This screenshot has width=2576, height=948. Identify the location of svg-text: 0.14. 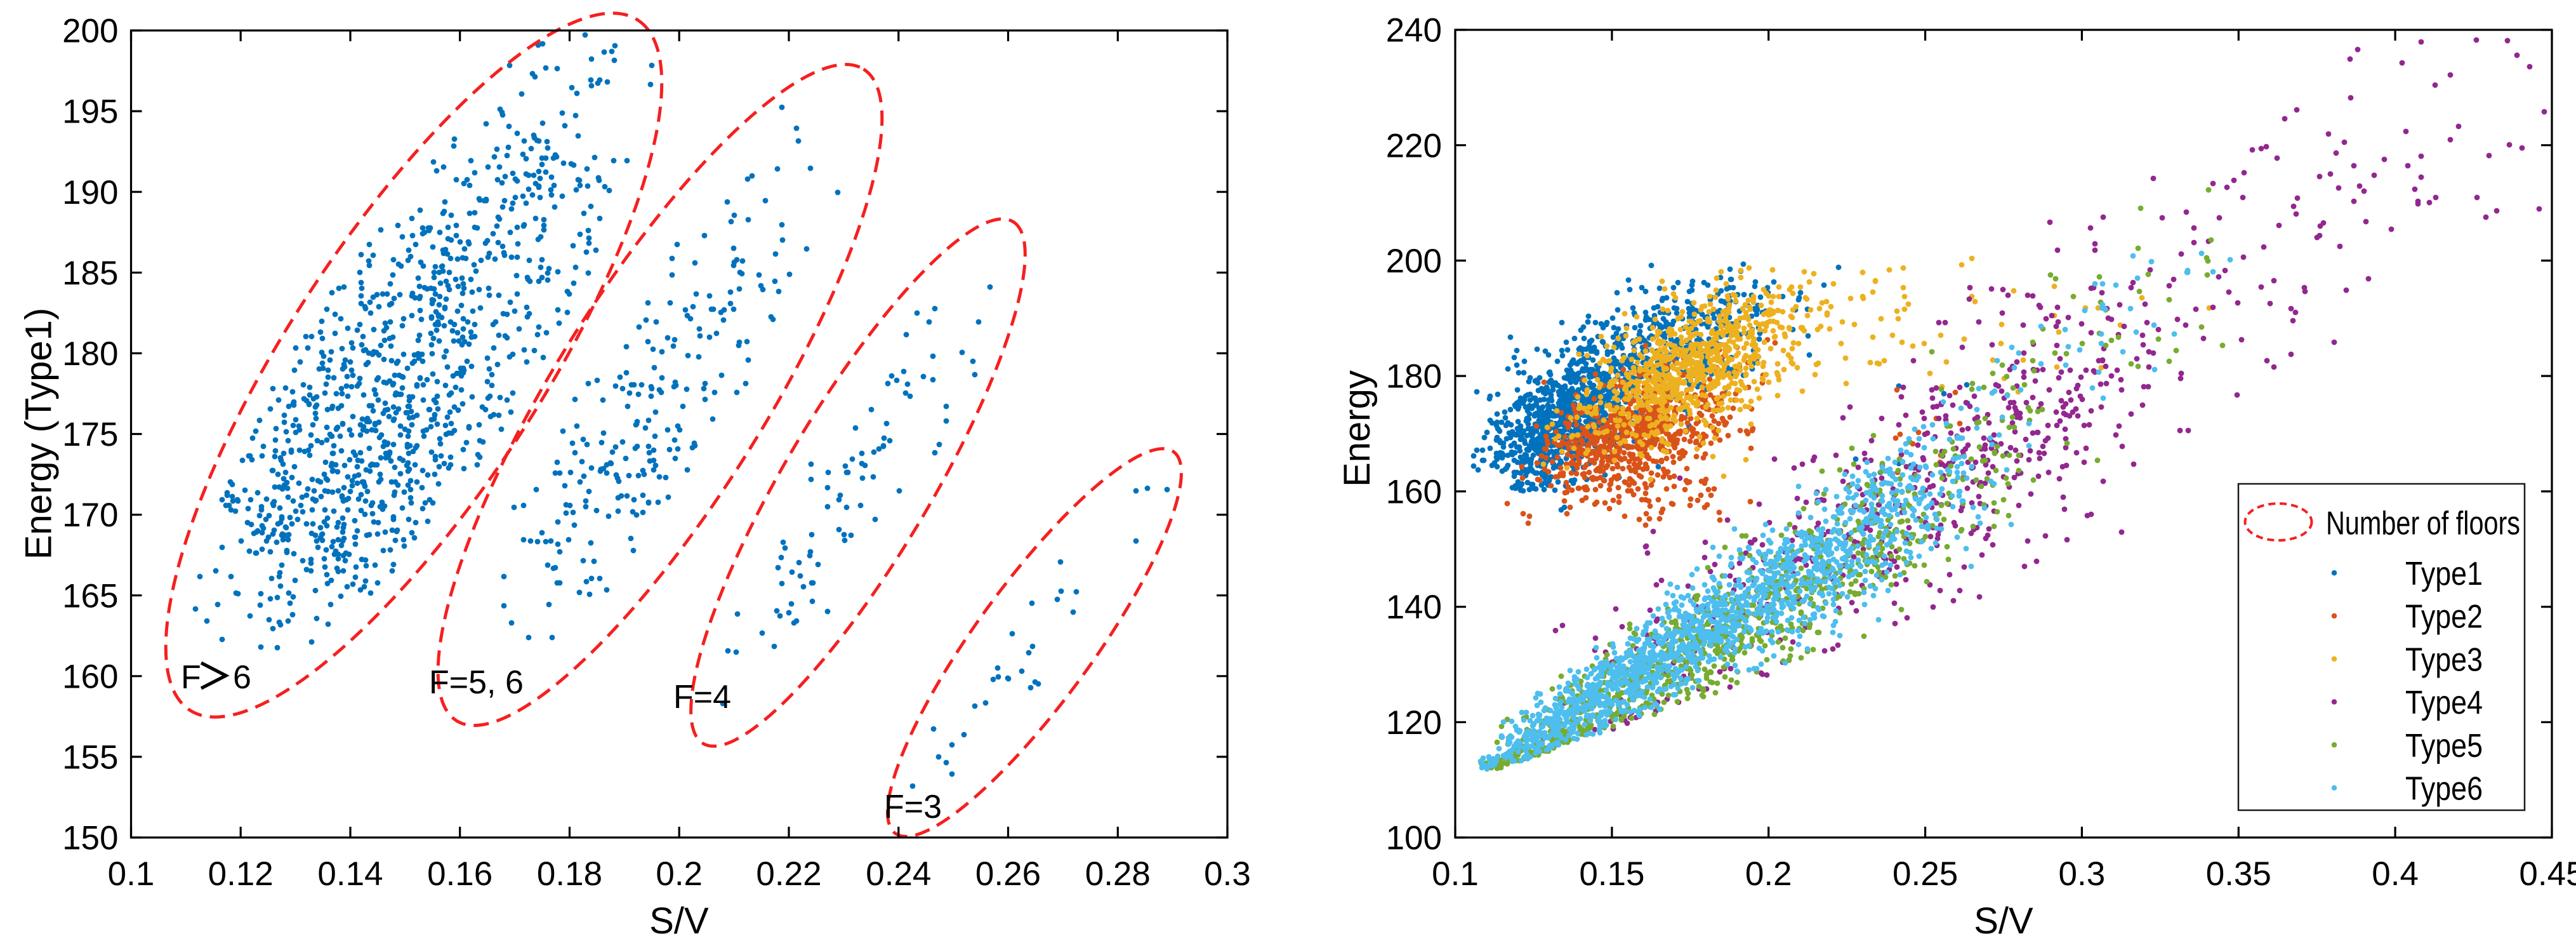
(350, 874).